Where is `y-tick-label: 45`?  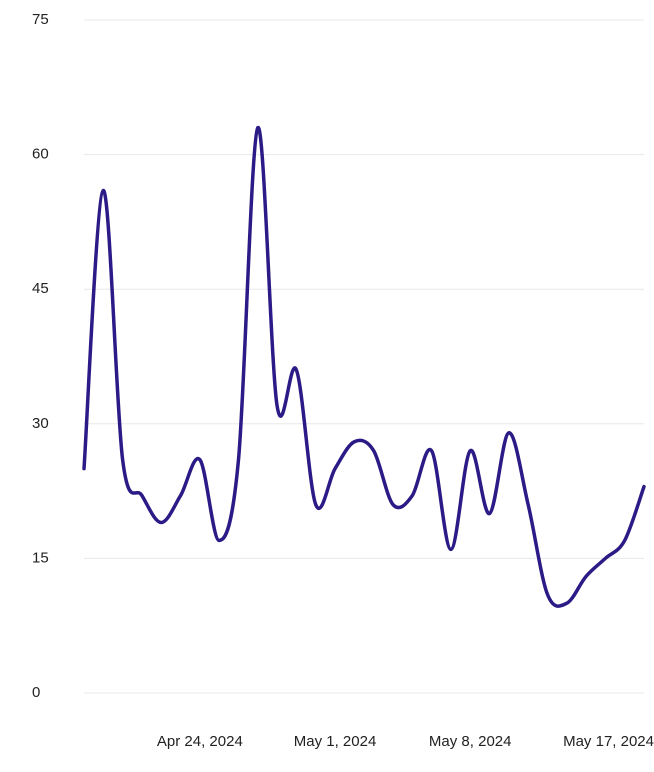 y-tick-label: 45 is located at coordinates (40, 288).